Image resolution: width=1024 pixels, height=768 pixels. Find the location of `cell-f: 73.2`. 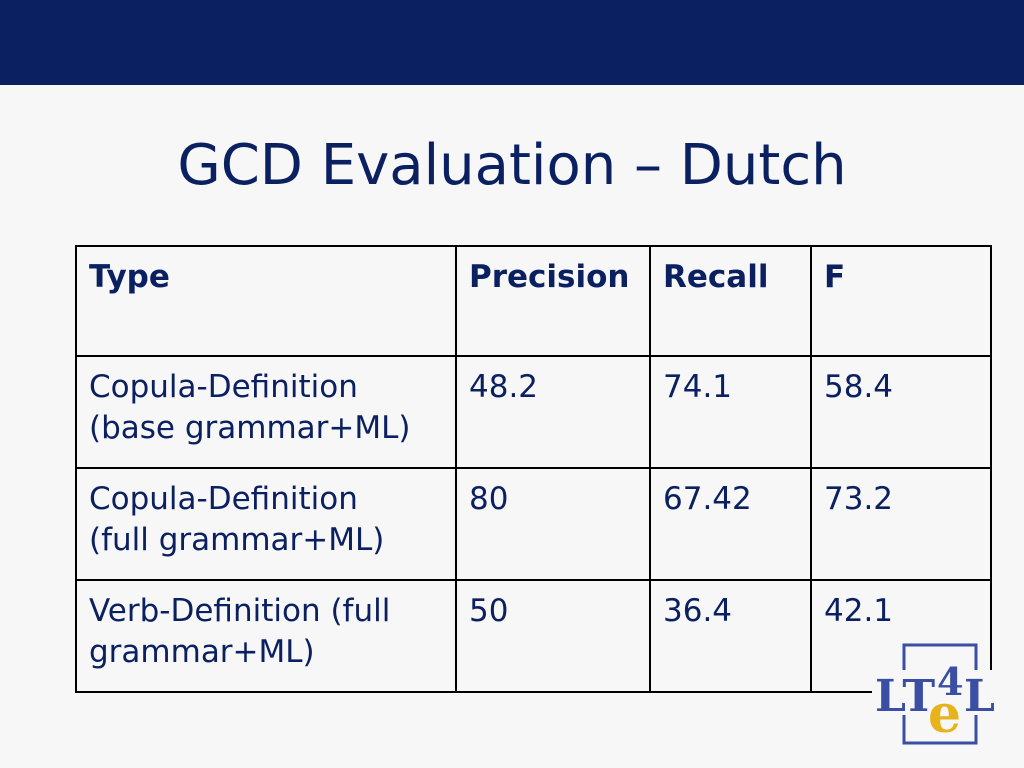

cell-f: 73.2 is located at coordinates (901, 524).